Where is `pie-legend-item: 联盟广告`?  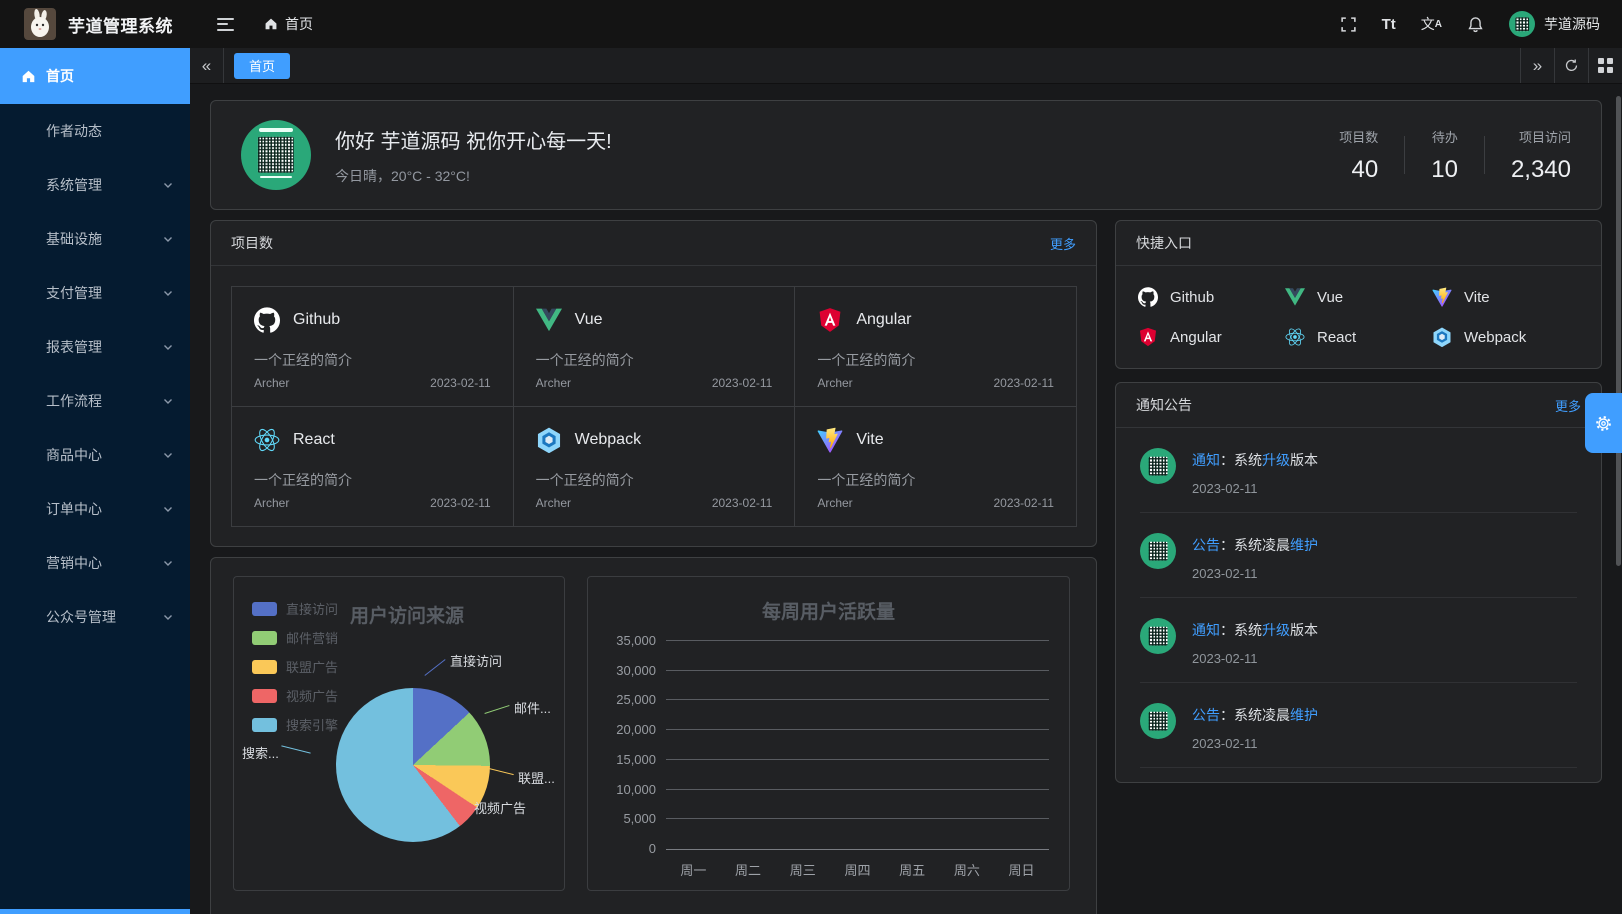 pie-legend-item: 联盟广告 is located at coordinates (295, 666).